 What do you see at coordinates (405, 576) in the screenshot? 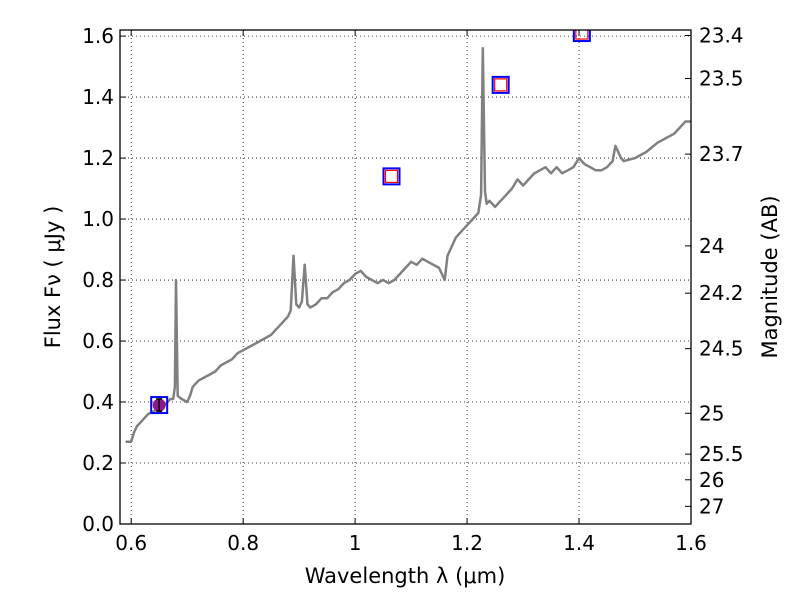
I see `x-axis-label: Wavelength λ (μm)` at bounding box center [405, 576].